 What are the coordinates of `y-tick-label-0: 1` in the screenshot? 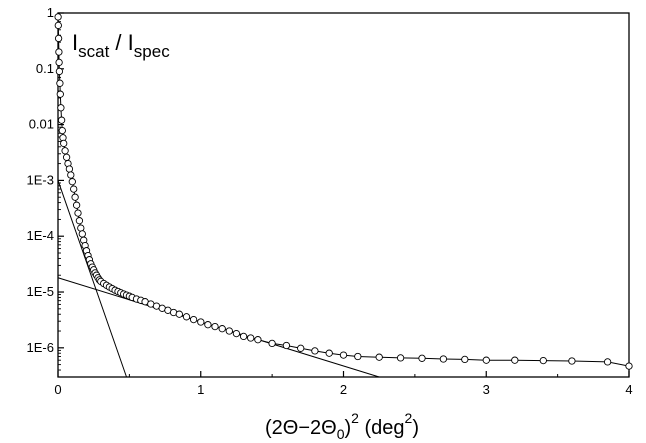 It's located at (50, 12).